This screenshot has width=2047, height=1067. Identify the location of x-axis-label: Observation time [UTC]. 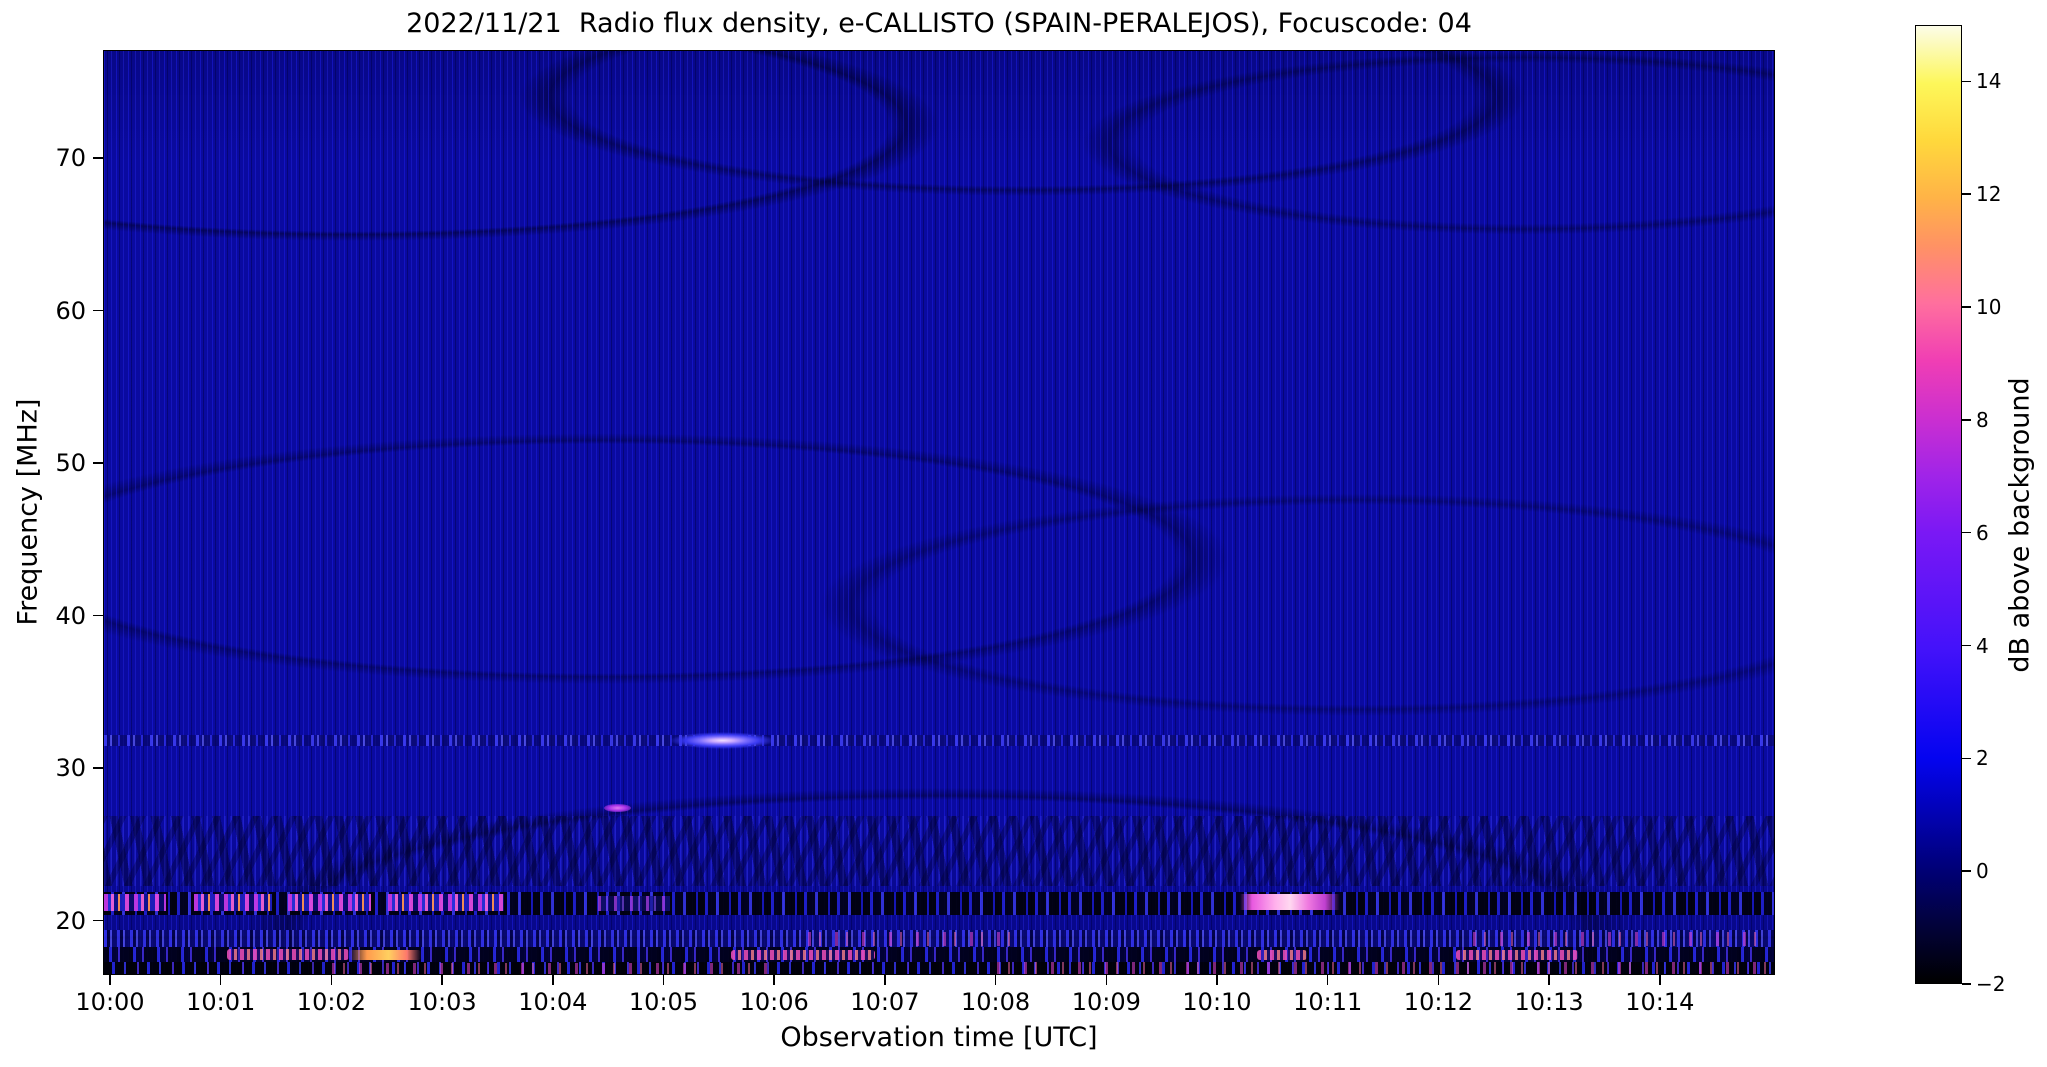
(939, 1037).